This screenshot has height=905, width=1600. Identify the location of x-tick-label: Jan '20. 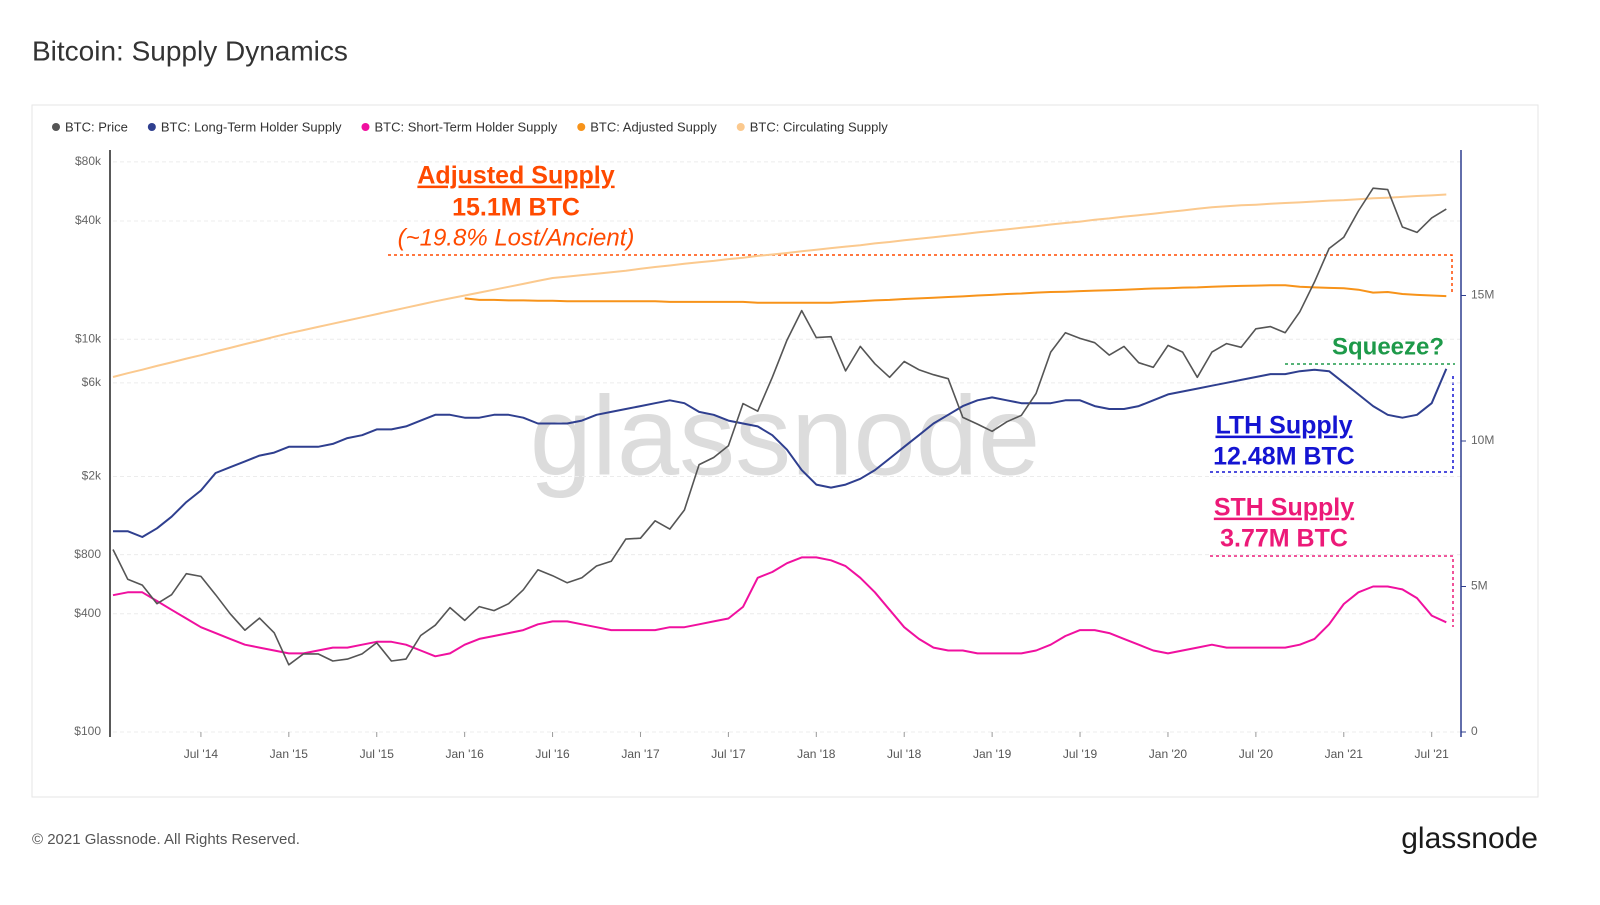
(1168, 754).